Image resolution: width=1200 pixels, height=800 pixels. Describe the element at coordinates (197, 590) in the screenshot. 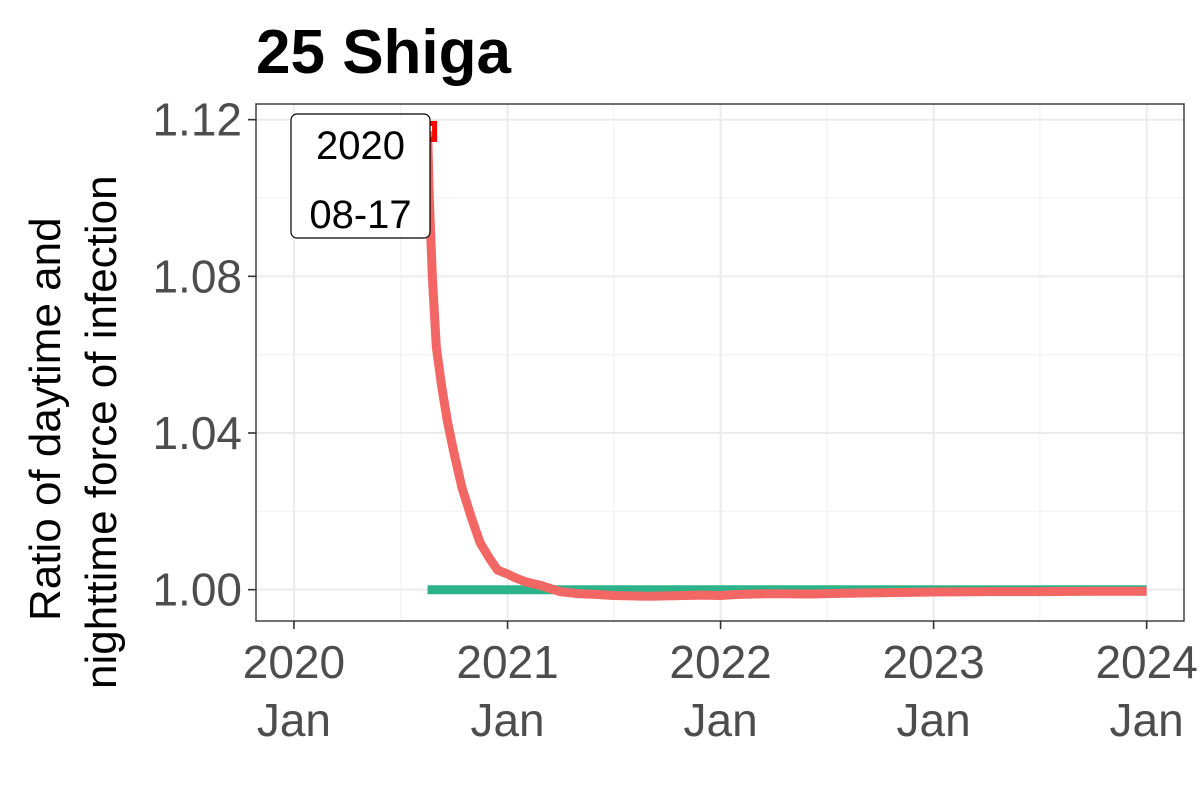

I see `y-tick-label: 1.00` at that location.